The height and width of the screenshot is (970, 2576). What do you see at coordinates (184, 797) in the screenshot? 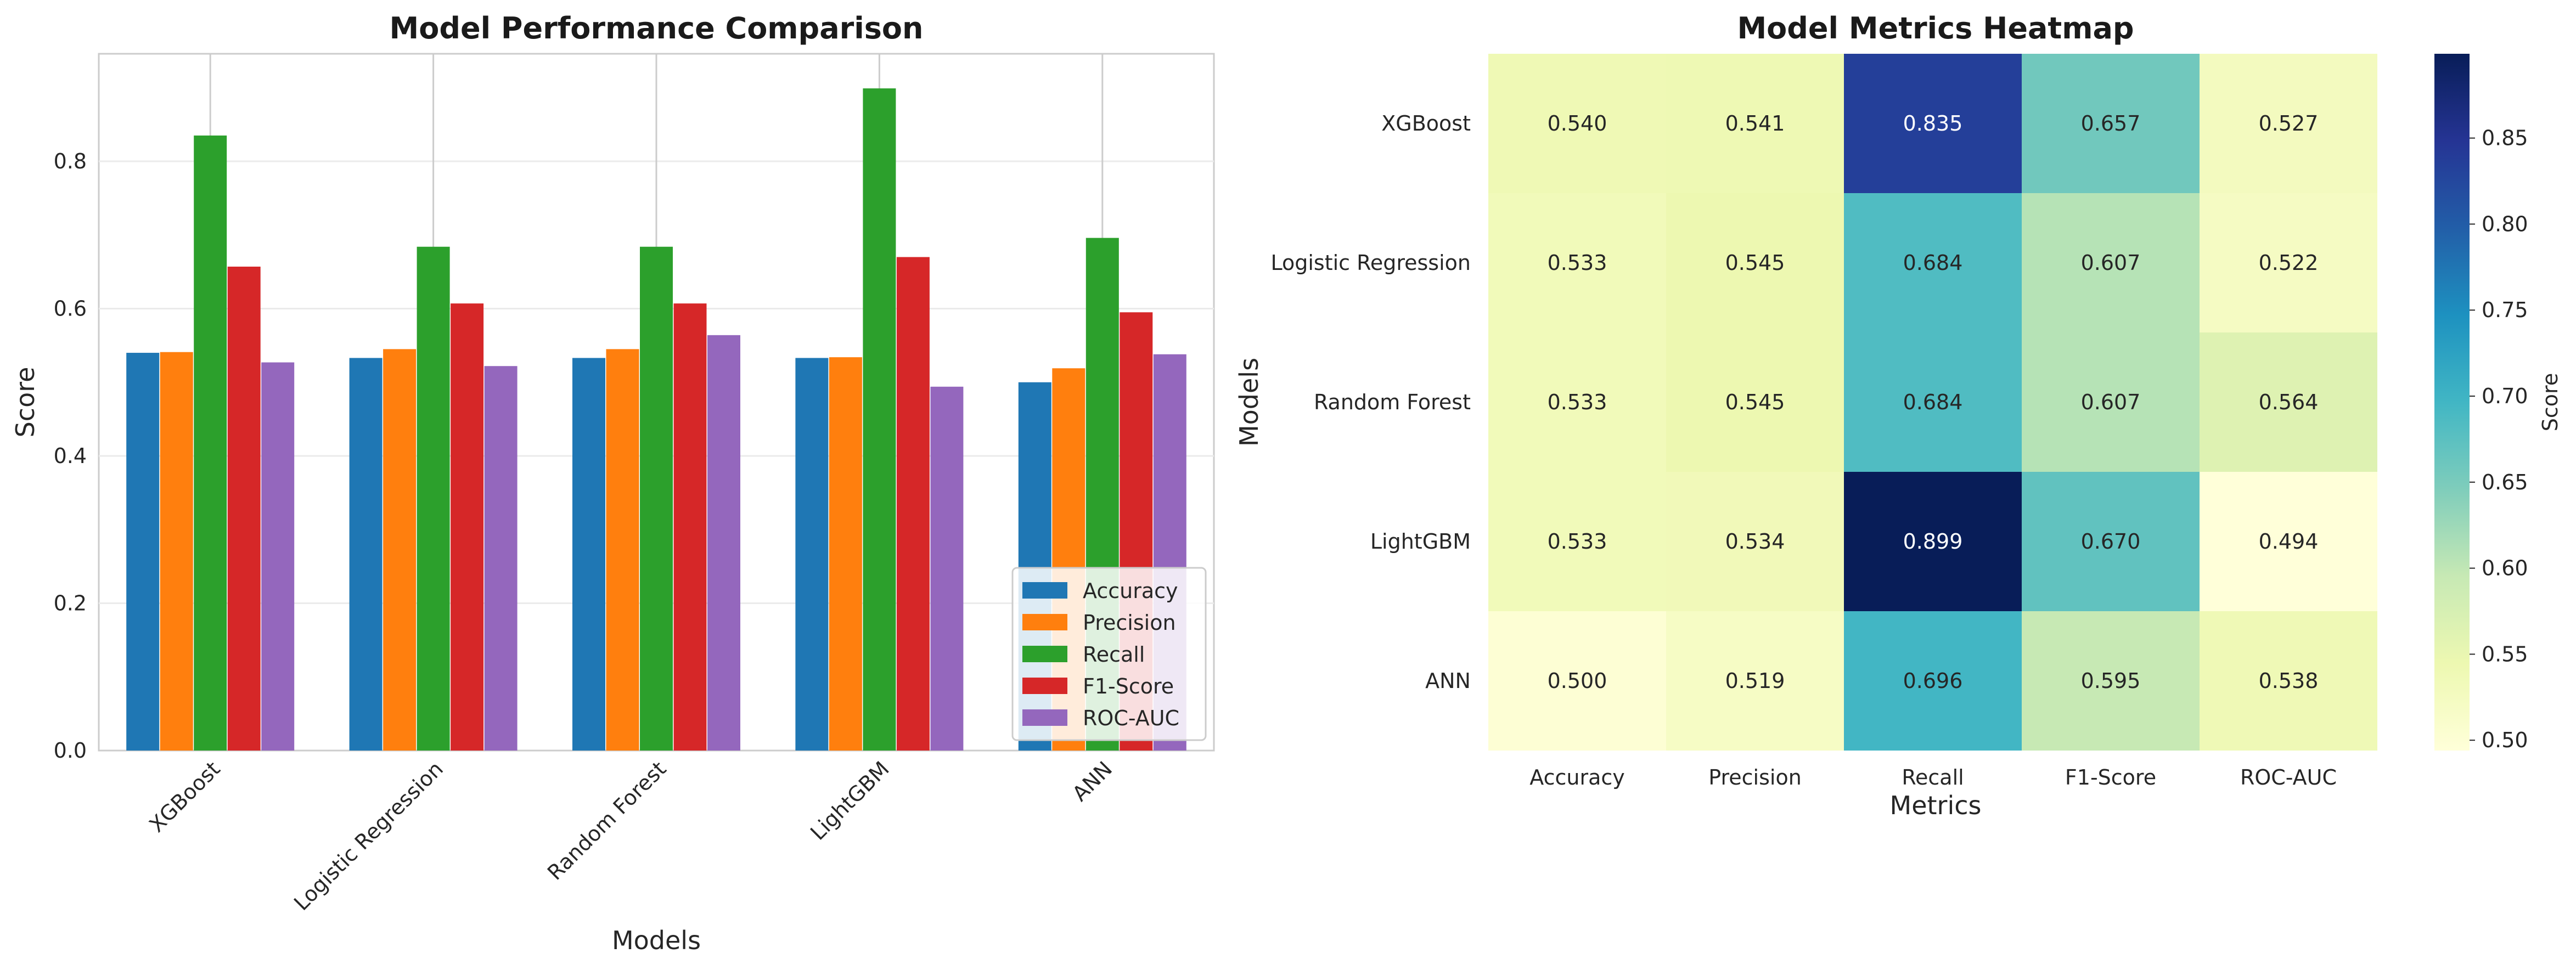
I see `bar-x-tick-label: XGBoost` at bounding box center [184, 797].